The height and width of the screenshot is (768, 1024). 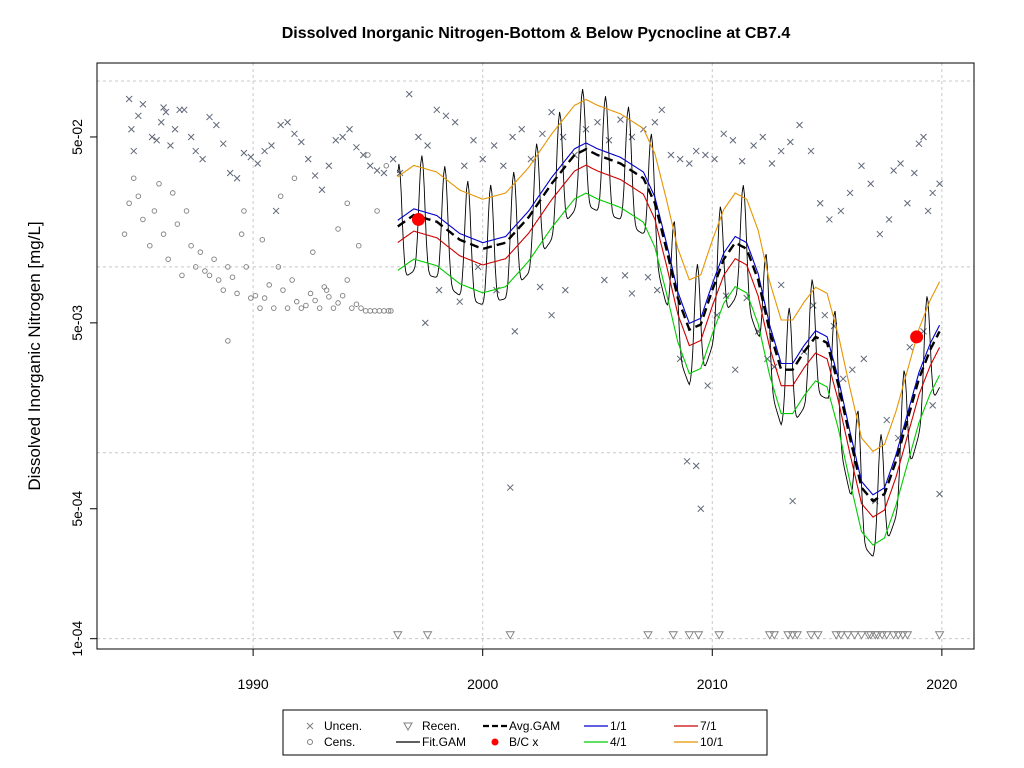 What do you see at coordinates (343, 726) in the screenshot?
I see `legend-label: Uncen.` at bounding box center [343, 726].